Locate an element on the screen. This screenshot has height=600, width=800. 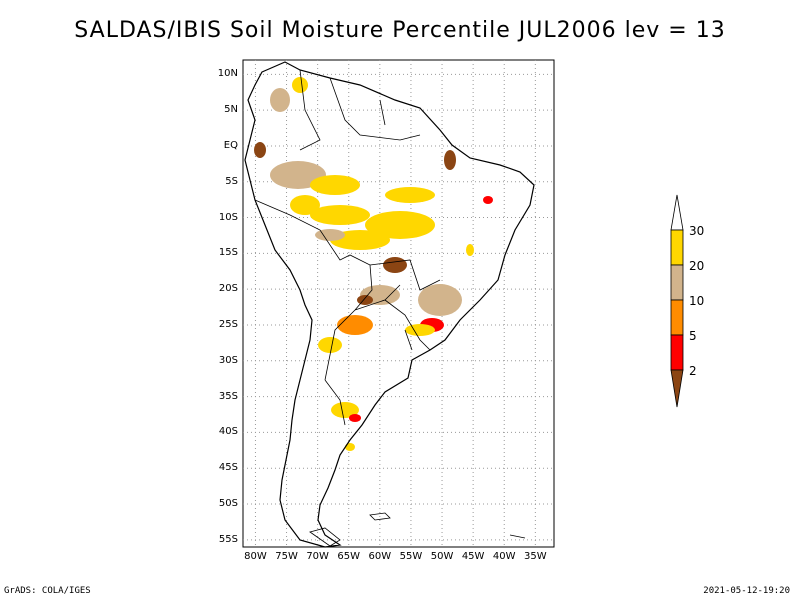
lon-tick-label: 45W is located at coordinates (473, 556).